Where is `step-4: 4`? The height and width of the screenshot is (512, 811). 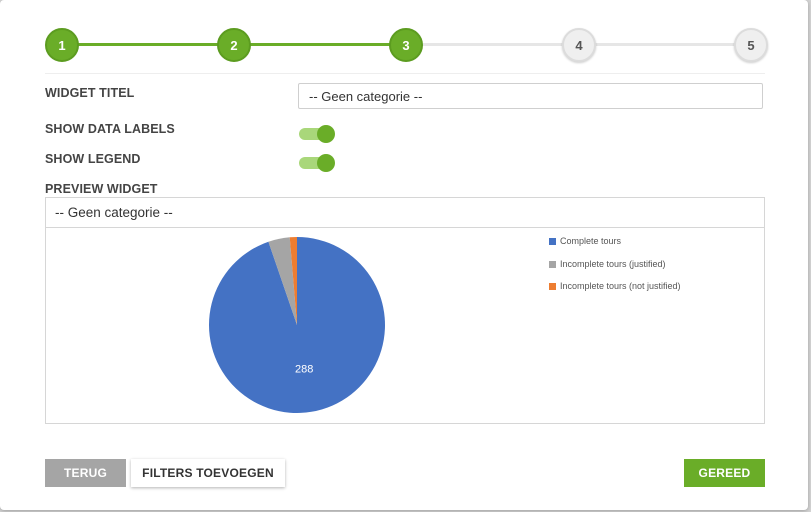
step-4: 4 is located at coordinates (579, 45).